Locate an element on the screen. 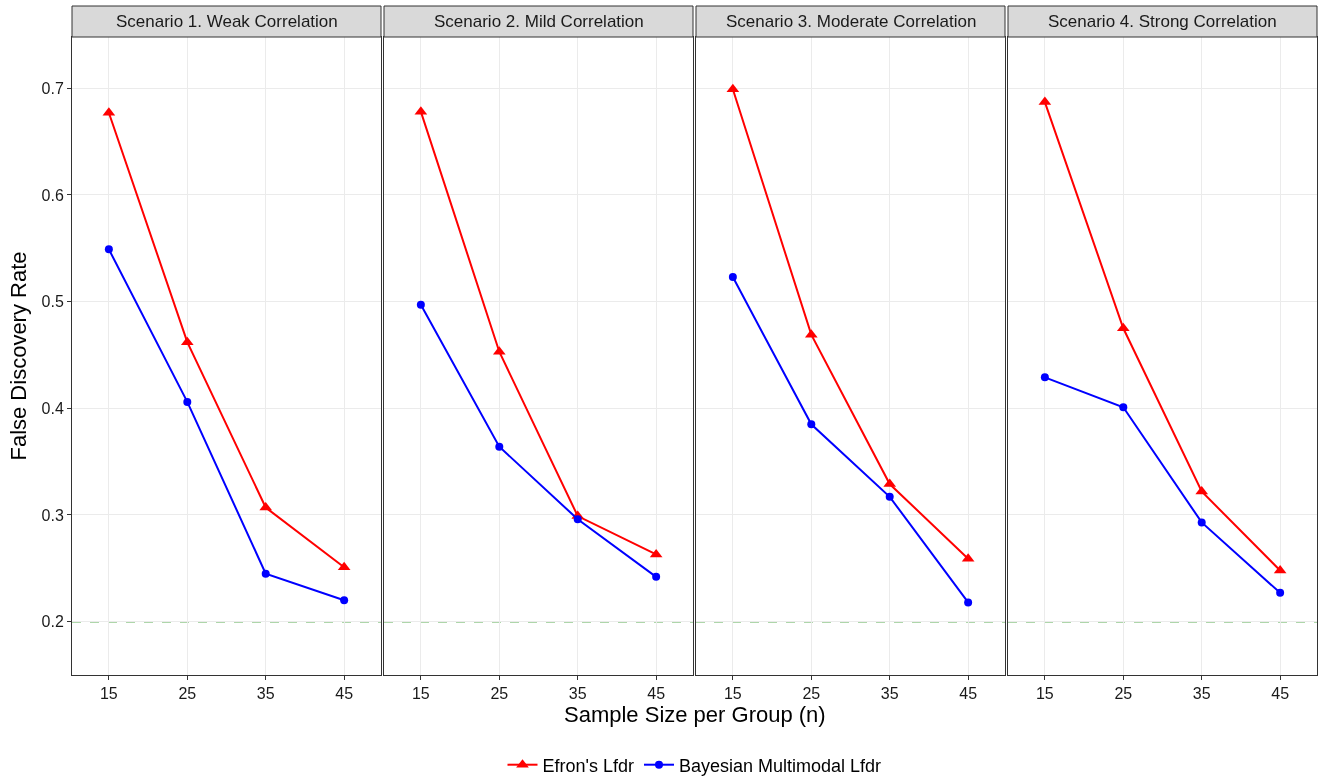  chart-title: Scenario 4. Strong Correlation is located at coordinates (1162, 21).